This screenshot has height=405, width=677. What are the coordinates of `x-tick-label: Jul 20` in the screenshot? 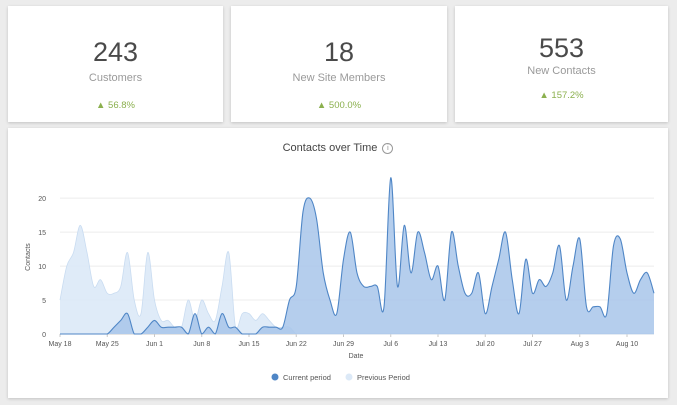 It's located at (485, 344).